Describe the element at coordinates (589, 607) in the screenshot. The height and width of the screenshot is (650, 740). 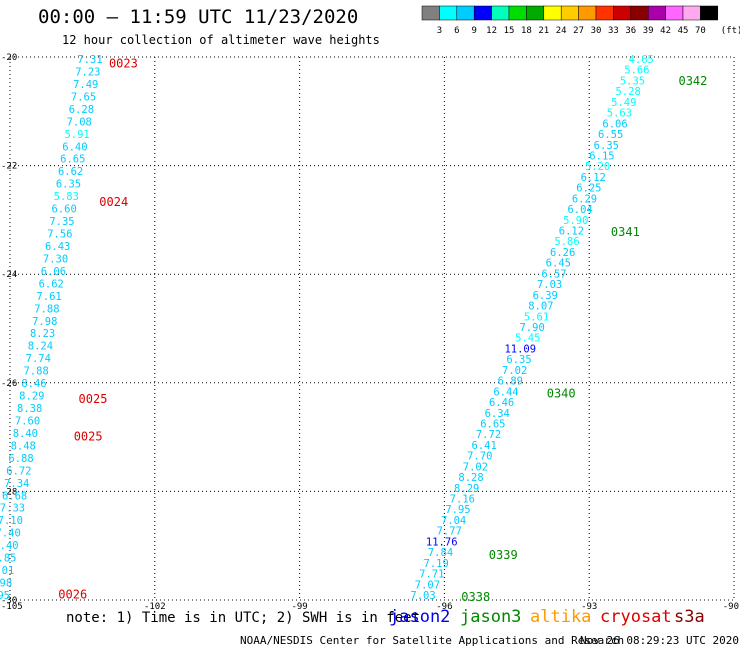
I see `x-tick-label: -93` at that location.